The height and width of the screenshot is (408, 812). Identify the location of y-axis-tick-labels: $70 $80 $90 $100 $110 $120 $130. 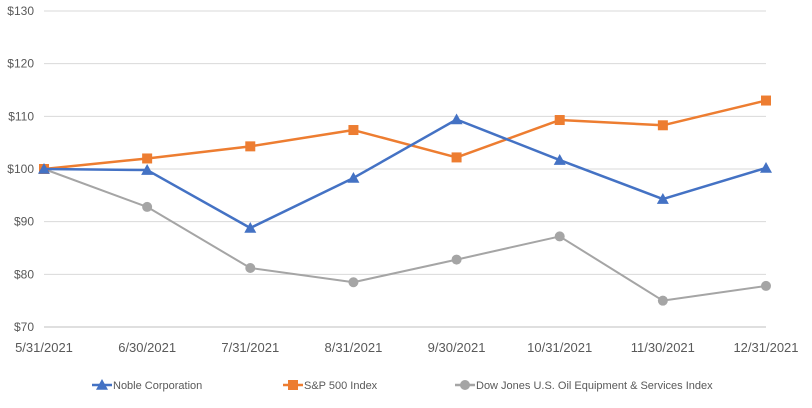
(20, 169).